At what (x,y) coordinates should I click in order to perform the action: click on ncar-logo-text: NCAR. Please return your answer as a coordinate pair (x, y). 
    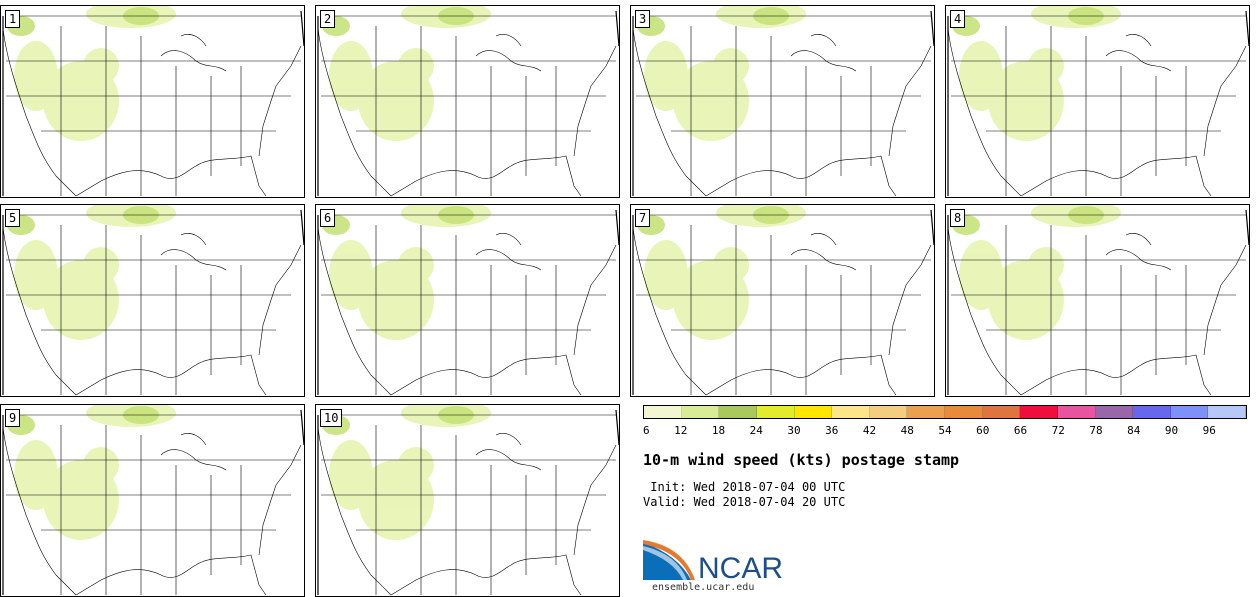
    Looking at the image, I should click on (740, 567).